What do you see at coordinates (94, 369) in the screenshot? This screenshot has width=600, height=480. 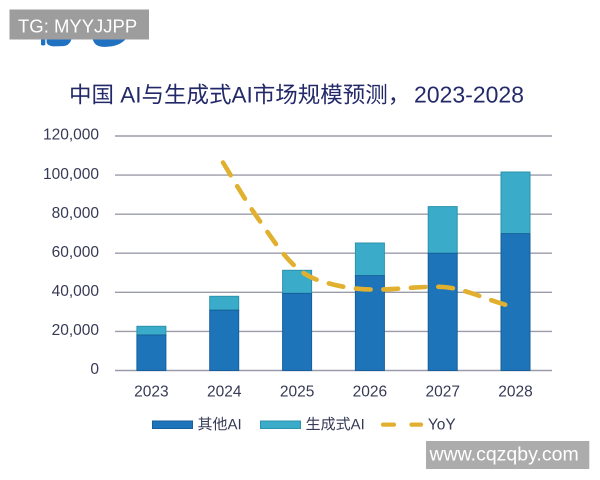 I see `svg-text: 0` at bounding box center [94, 369].